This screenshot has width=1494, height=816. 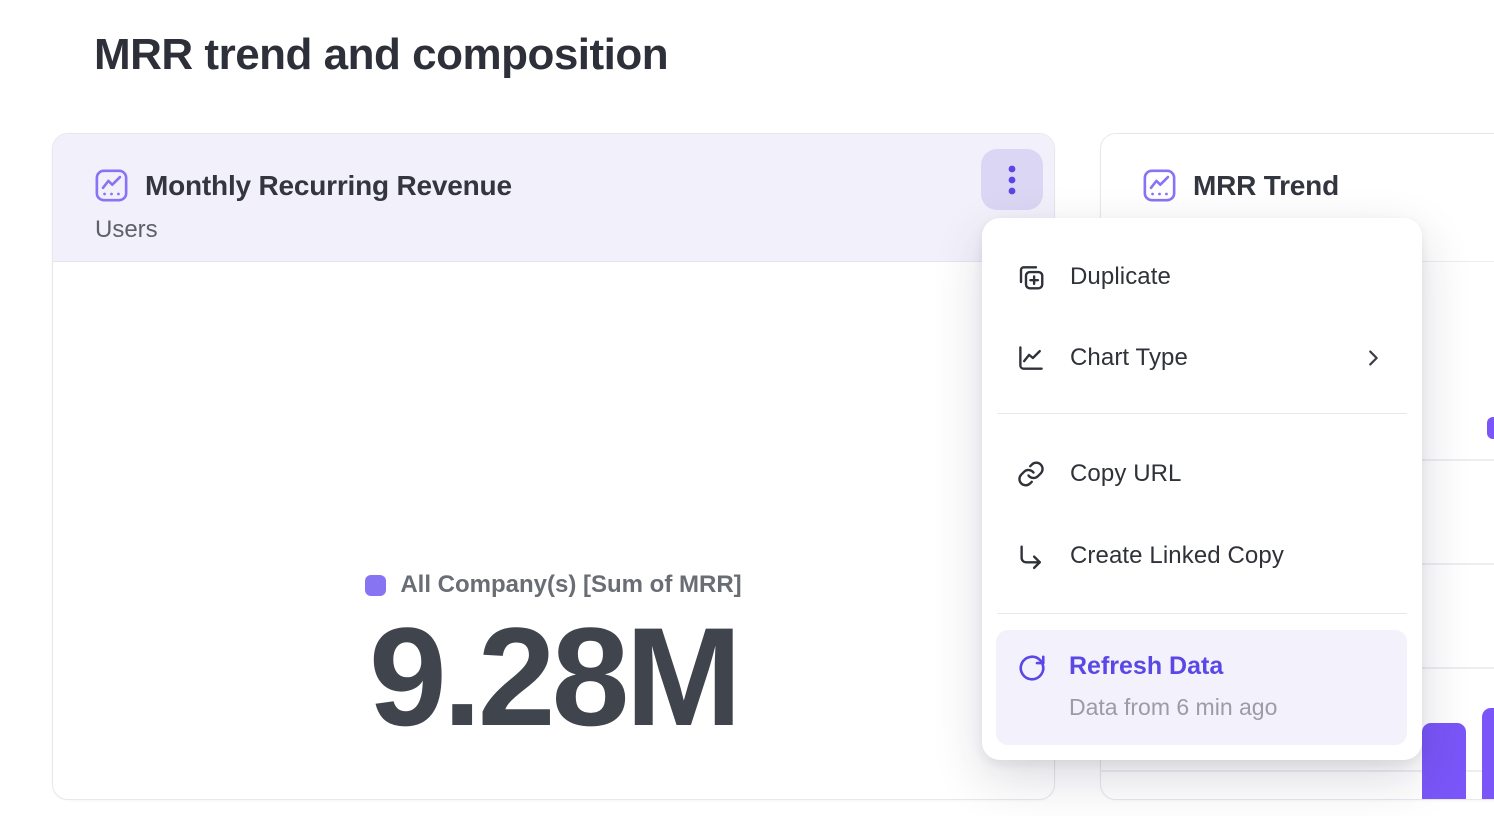 I want to click on bar-january, so click(x=1488, y=753).